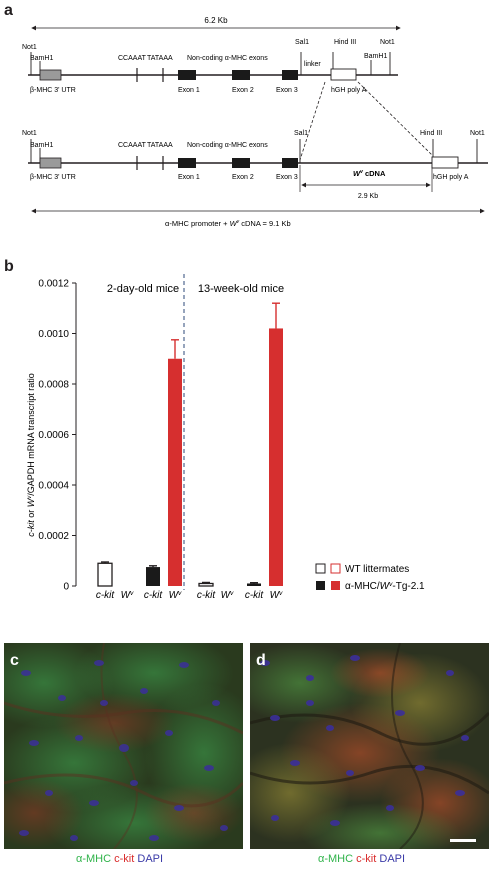 This screenshot has height=874, width=497. What do you see at coordinates (241, 289) in the screenshot?
I see `group-label: 13-week-old mice` at bounding box center [241, 289].